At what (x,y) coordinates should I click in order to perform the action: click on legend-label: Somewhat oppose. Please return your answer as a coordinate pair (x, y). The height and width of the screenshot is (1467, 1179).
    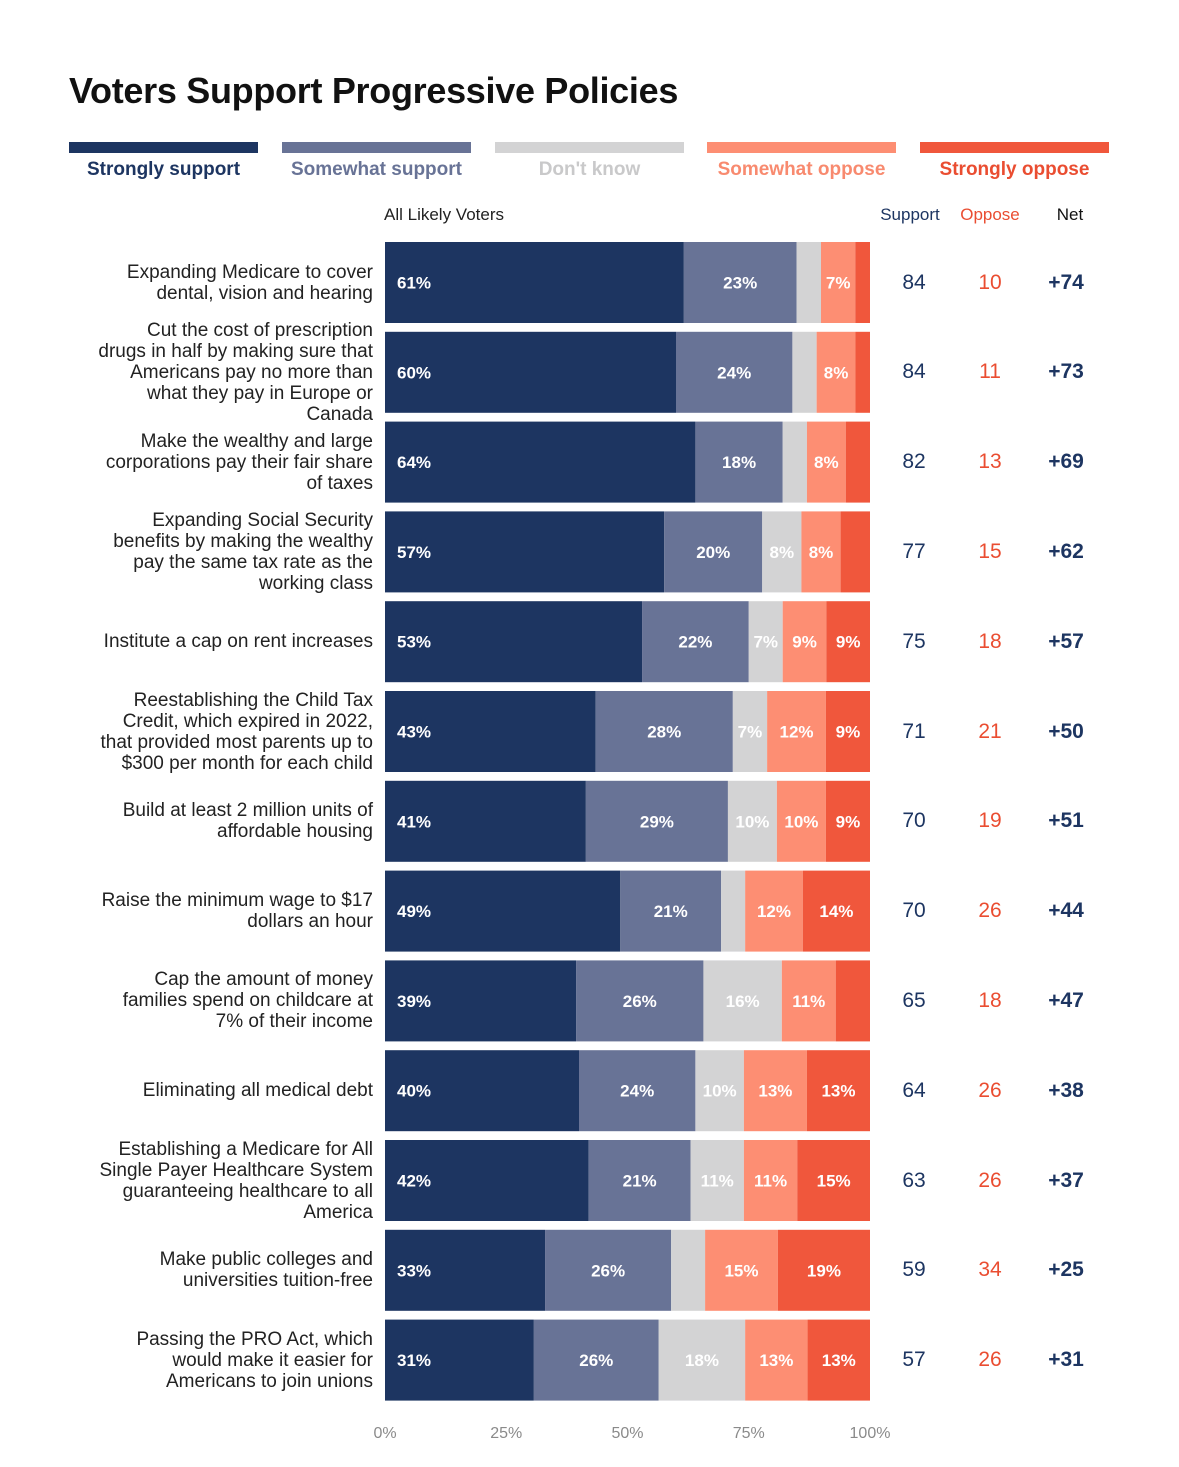
    Looking at the image, I should click on (801, 169).